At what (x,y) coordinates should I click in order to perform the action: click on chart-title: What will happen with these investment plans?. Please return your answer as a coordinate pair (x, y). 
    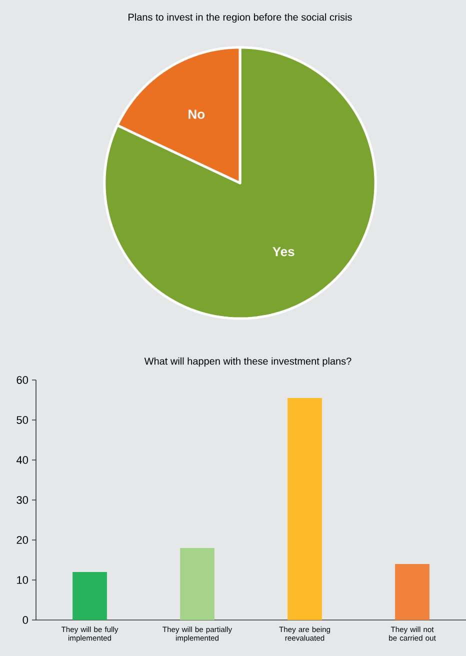
    Looking at the image, I should click on (248, 362).